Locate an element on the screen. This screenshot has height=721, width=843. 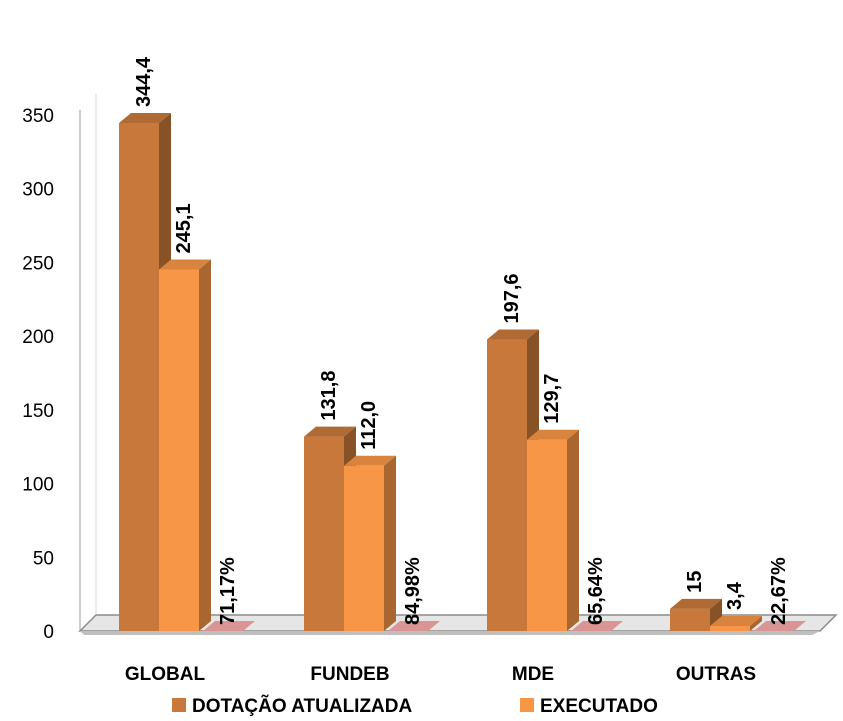
bar-executado-global-side is located at coordinates (205, 445).